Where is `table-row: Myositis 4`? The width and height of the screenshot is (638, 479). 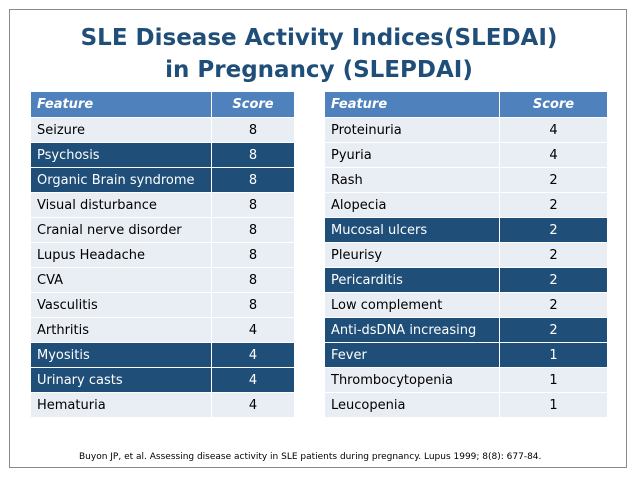 table-row: Myositis 4 is located at coordinates (162, 355).